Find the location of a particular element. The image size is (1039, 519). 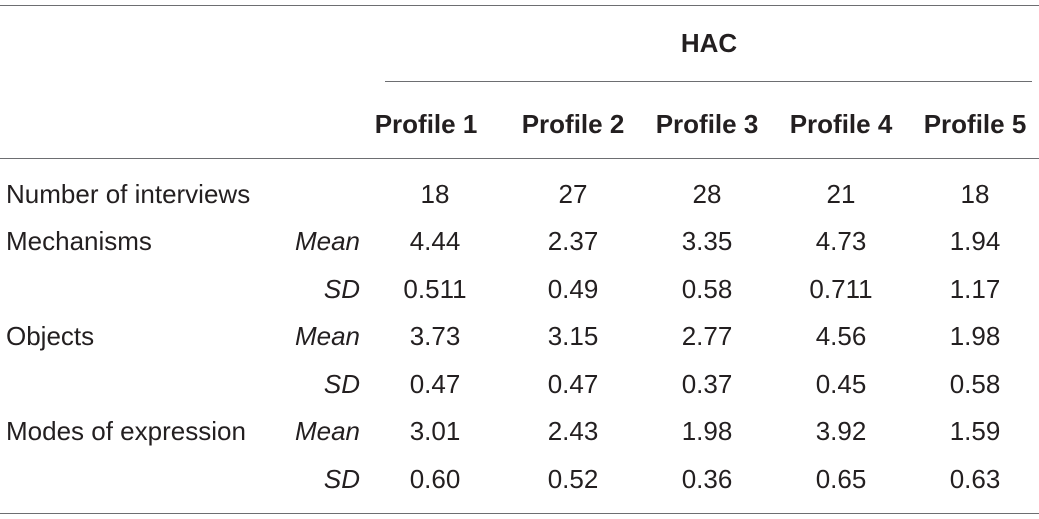

table-cell: 0.49 is located at coordinates (573, 289).